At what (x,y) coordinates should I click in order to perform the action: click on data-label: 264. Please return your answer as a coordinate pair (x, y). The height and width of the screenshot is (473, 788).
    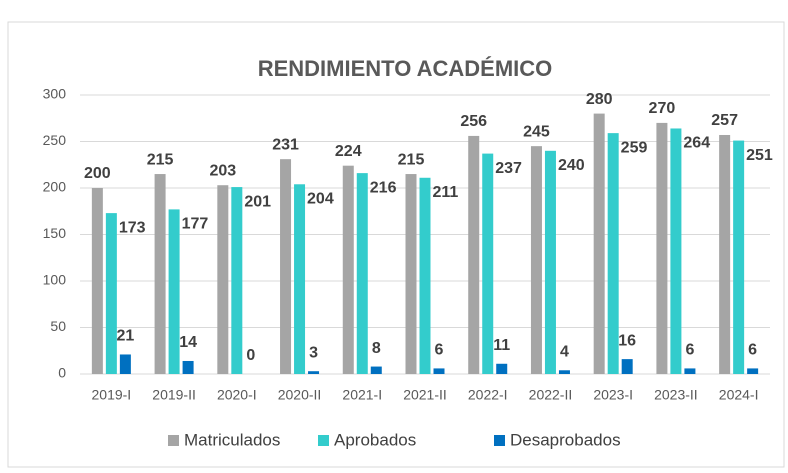
    Looking at the image, I should click on (696, 143).